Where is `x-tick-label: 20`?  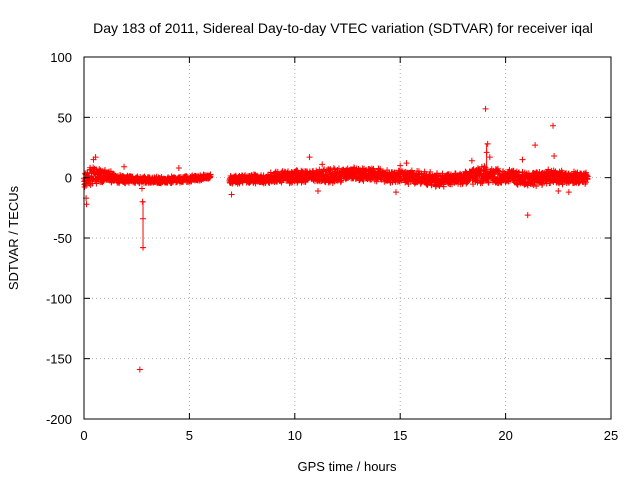
x-tick-label: 20 is located at coordinates (505, 435).